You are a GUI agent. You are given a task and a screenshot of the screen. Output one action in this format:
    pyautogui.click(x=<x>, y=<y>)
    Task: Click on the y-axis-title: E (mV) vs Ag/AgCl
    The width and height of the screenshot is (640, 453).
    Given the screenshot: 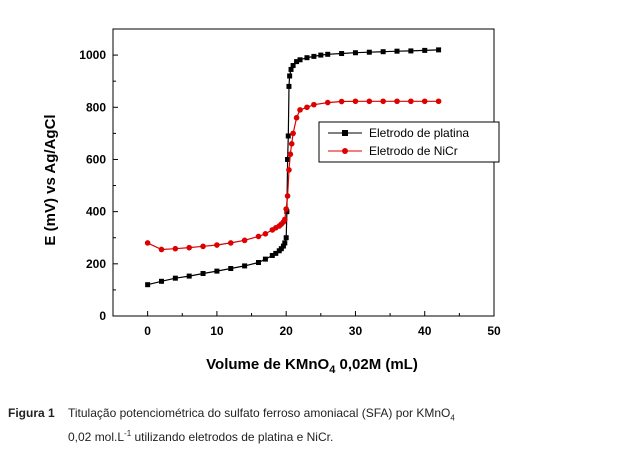 What is the action you would take?
    pyautogui.click(x=50, y=179)
    